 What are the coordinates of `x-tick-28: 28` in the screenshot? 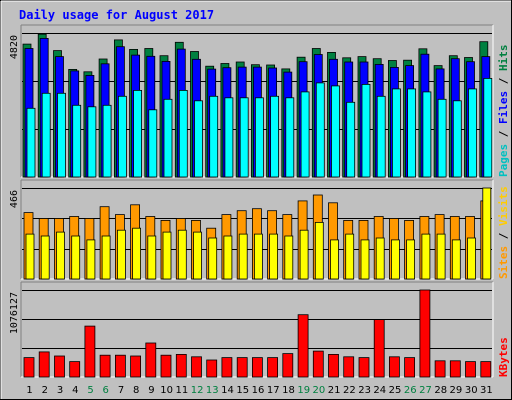 It's located at (440, 390).